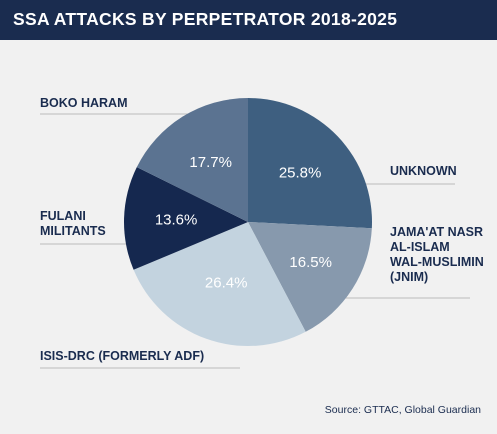 The width and height of the screenshot is (497, 434). I want to click on pie-category-label-1: JAMA'AT NASR AL-ISLAM WAL-MUSLIMIN (JNIM), so click(437, 254).